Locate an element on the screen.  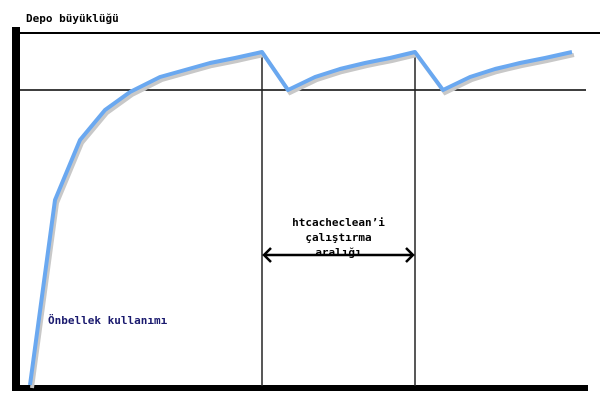
interval-label-line: aralığı is located at coordinates (338, 252).